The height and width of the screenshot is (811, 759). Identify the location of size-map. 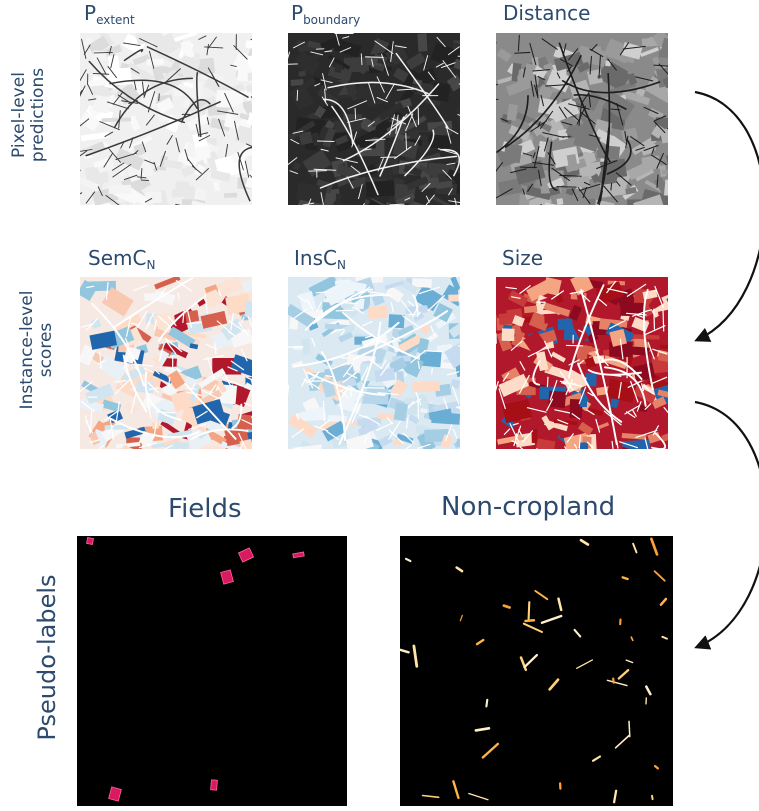
(582, 363).